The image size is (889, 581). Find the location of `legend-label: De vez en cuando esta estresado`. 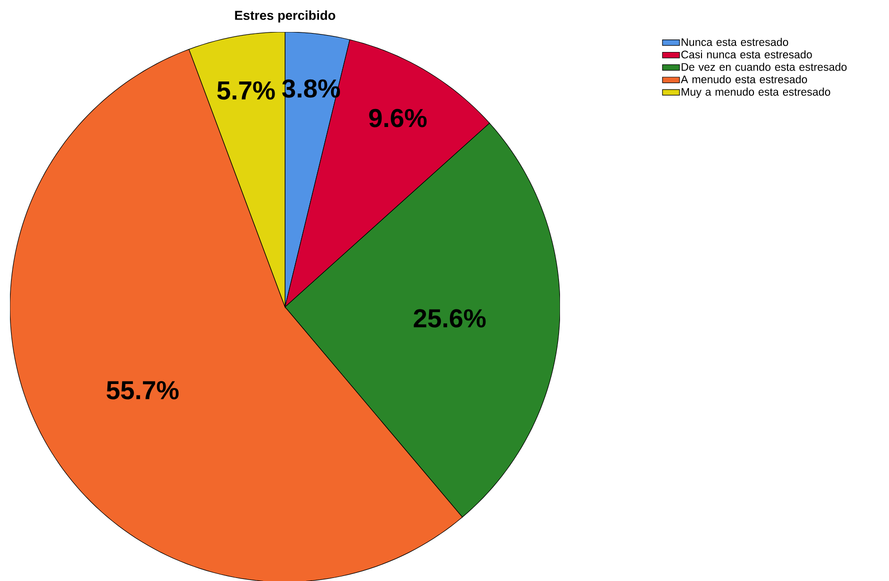

legend-label: De vez en cuando esta estresado is located at coordinates (764, 66).